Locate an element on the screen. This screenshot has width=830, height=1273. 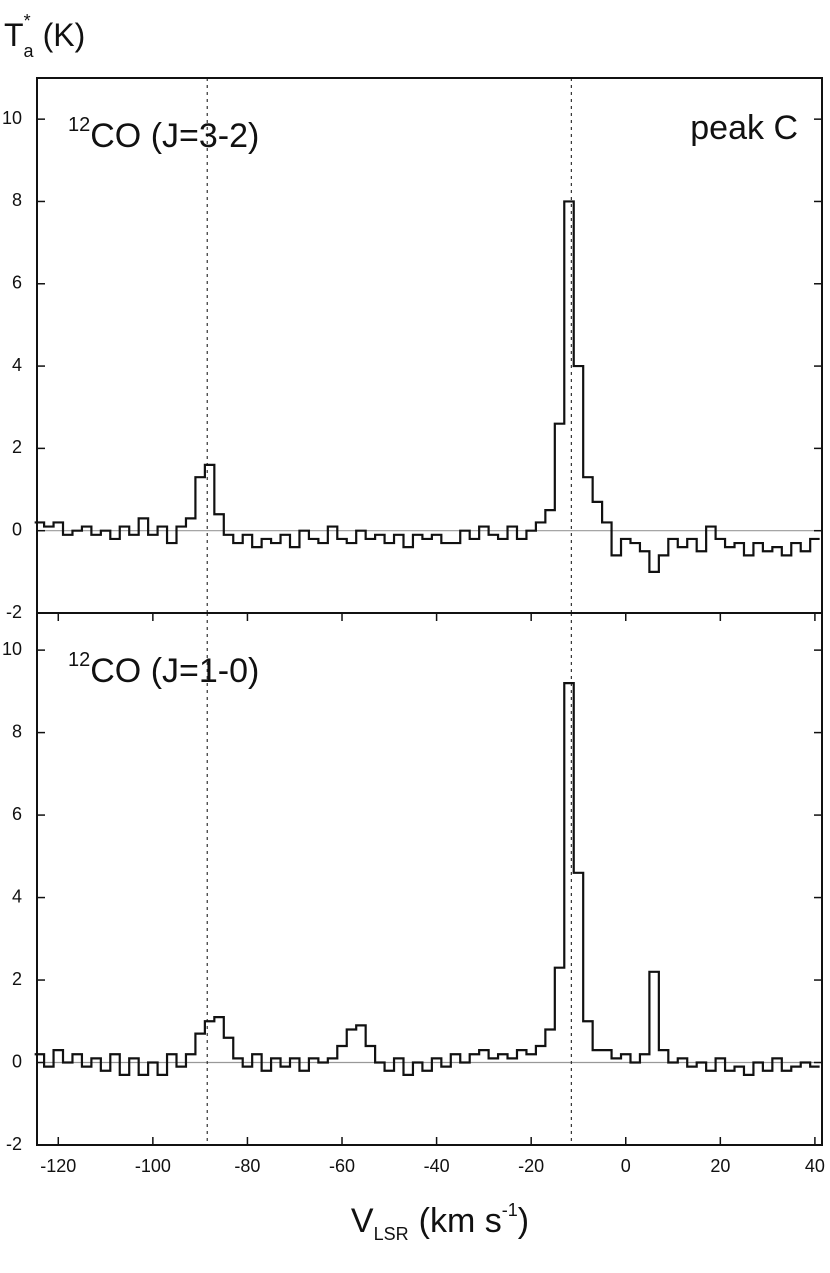
x-tick-label: -40 is located at coordinates (437, 1166).